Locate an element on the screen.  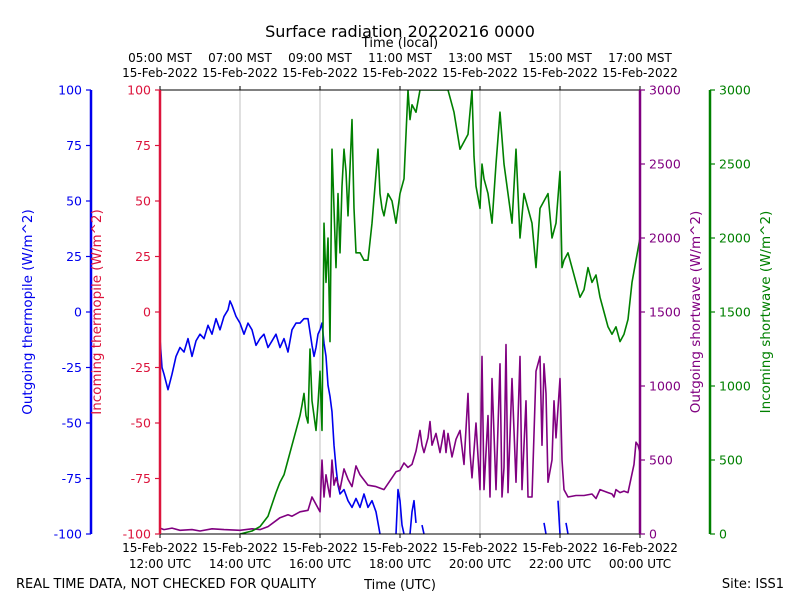
axis-tick-label-incoming-shortwave: 2000 is located at coordinates (735, 238).